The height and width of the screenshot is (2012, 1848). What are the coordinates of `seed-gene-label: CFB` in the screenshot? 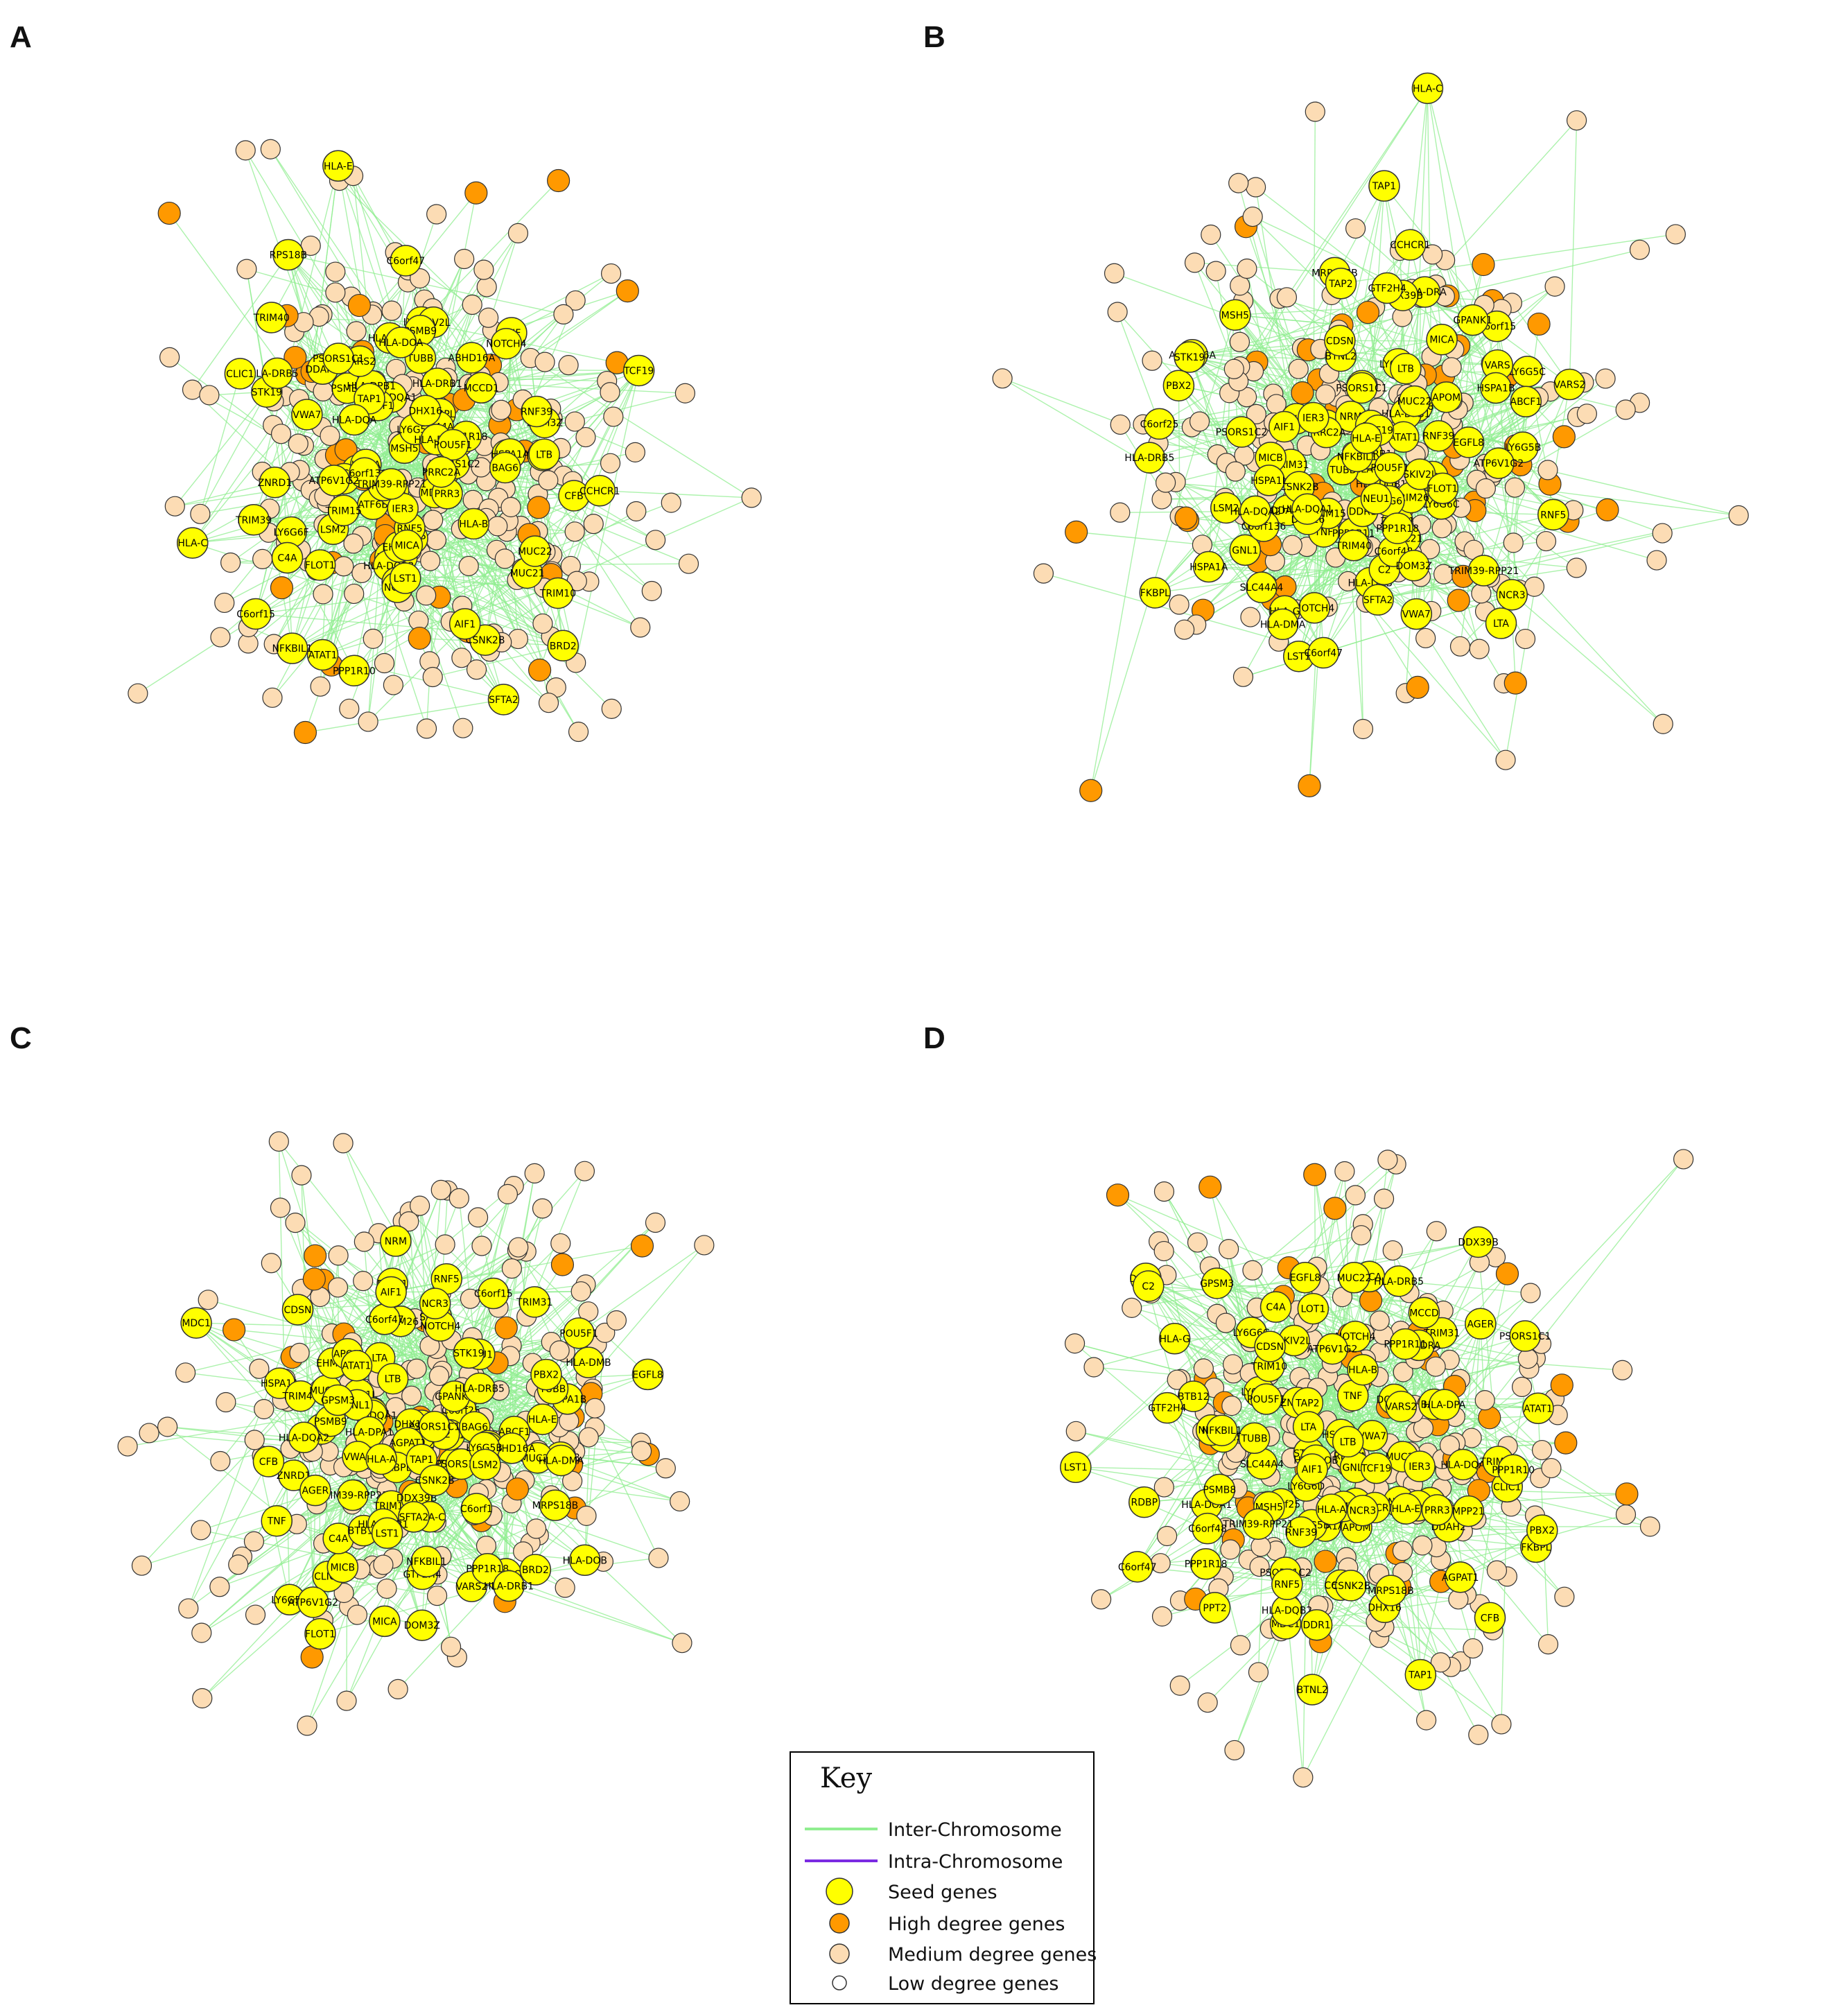 It's located at (1490, 1619).